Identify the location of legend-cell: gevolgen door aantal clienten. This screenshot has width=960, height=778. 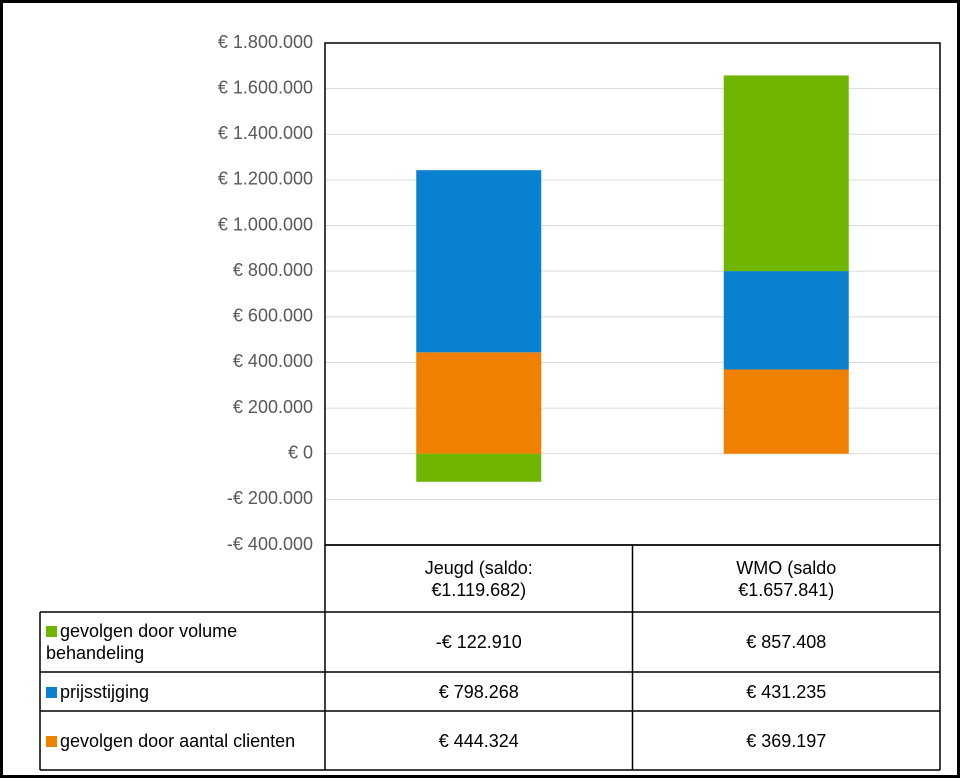
(182, 740).